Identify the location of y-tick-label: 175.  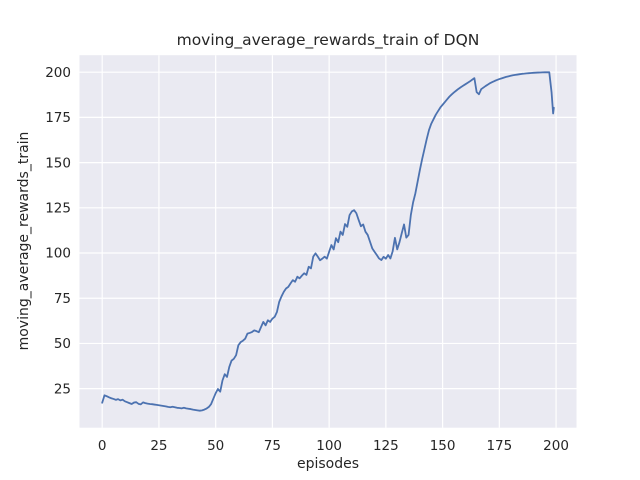
(58, 118).